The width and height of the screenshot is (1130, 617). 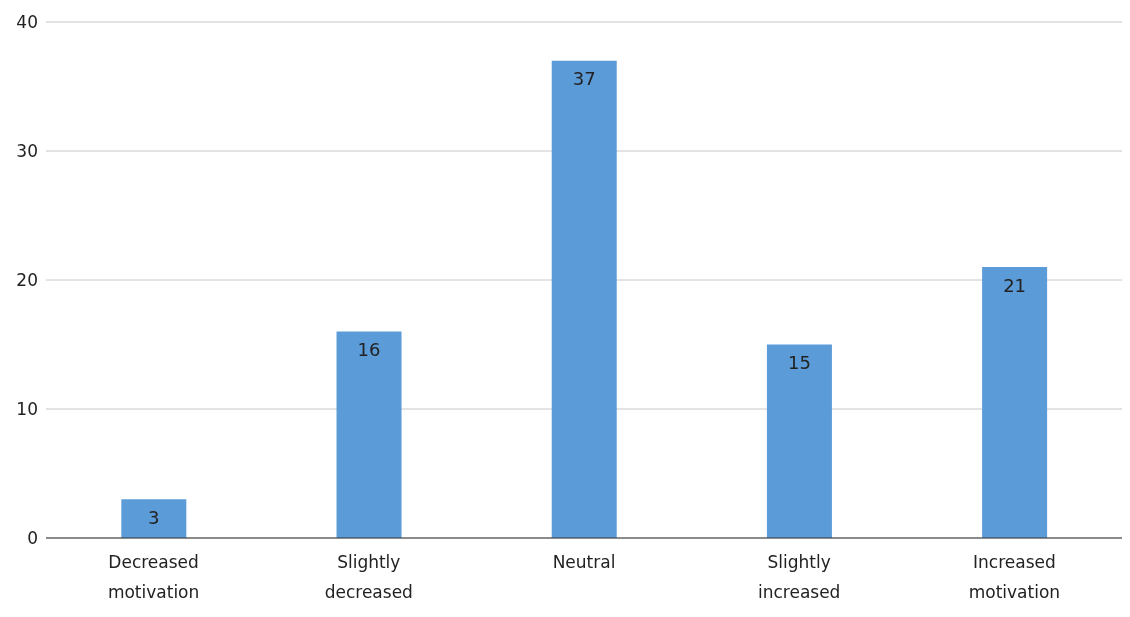 I want to click on x-tick-label: Slightly decreased, so click(x=368, y=577).